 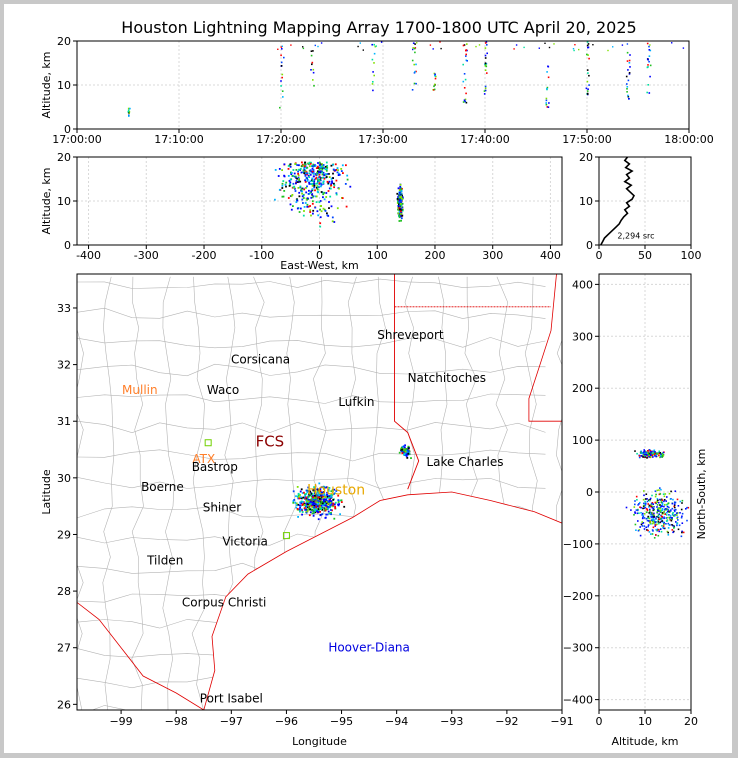 I want to click on texas-louisiana-border, so click(x=407, y=382).